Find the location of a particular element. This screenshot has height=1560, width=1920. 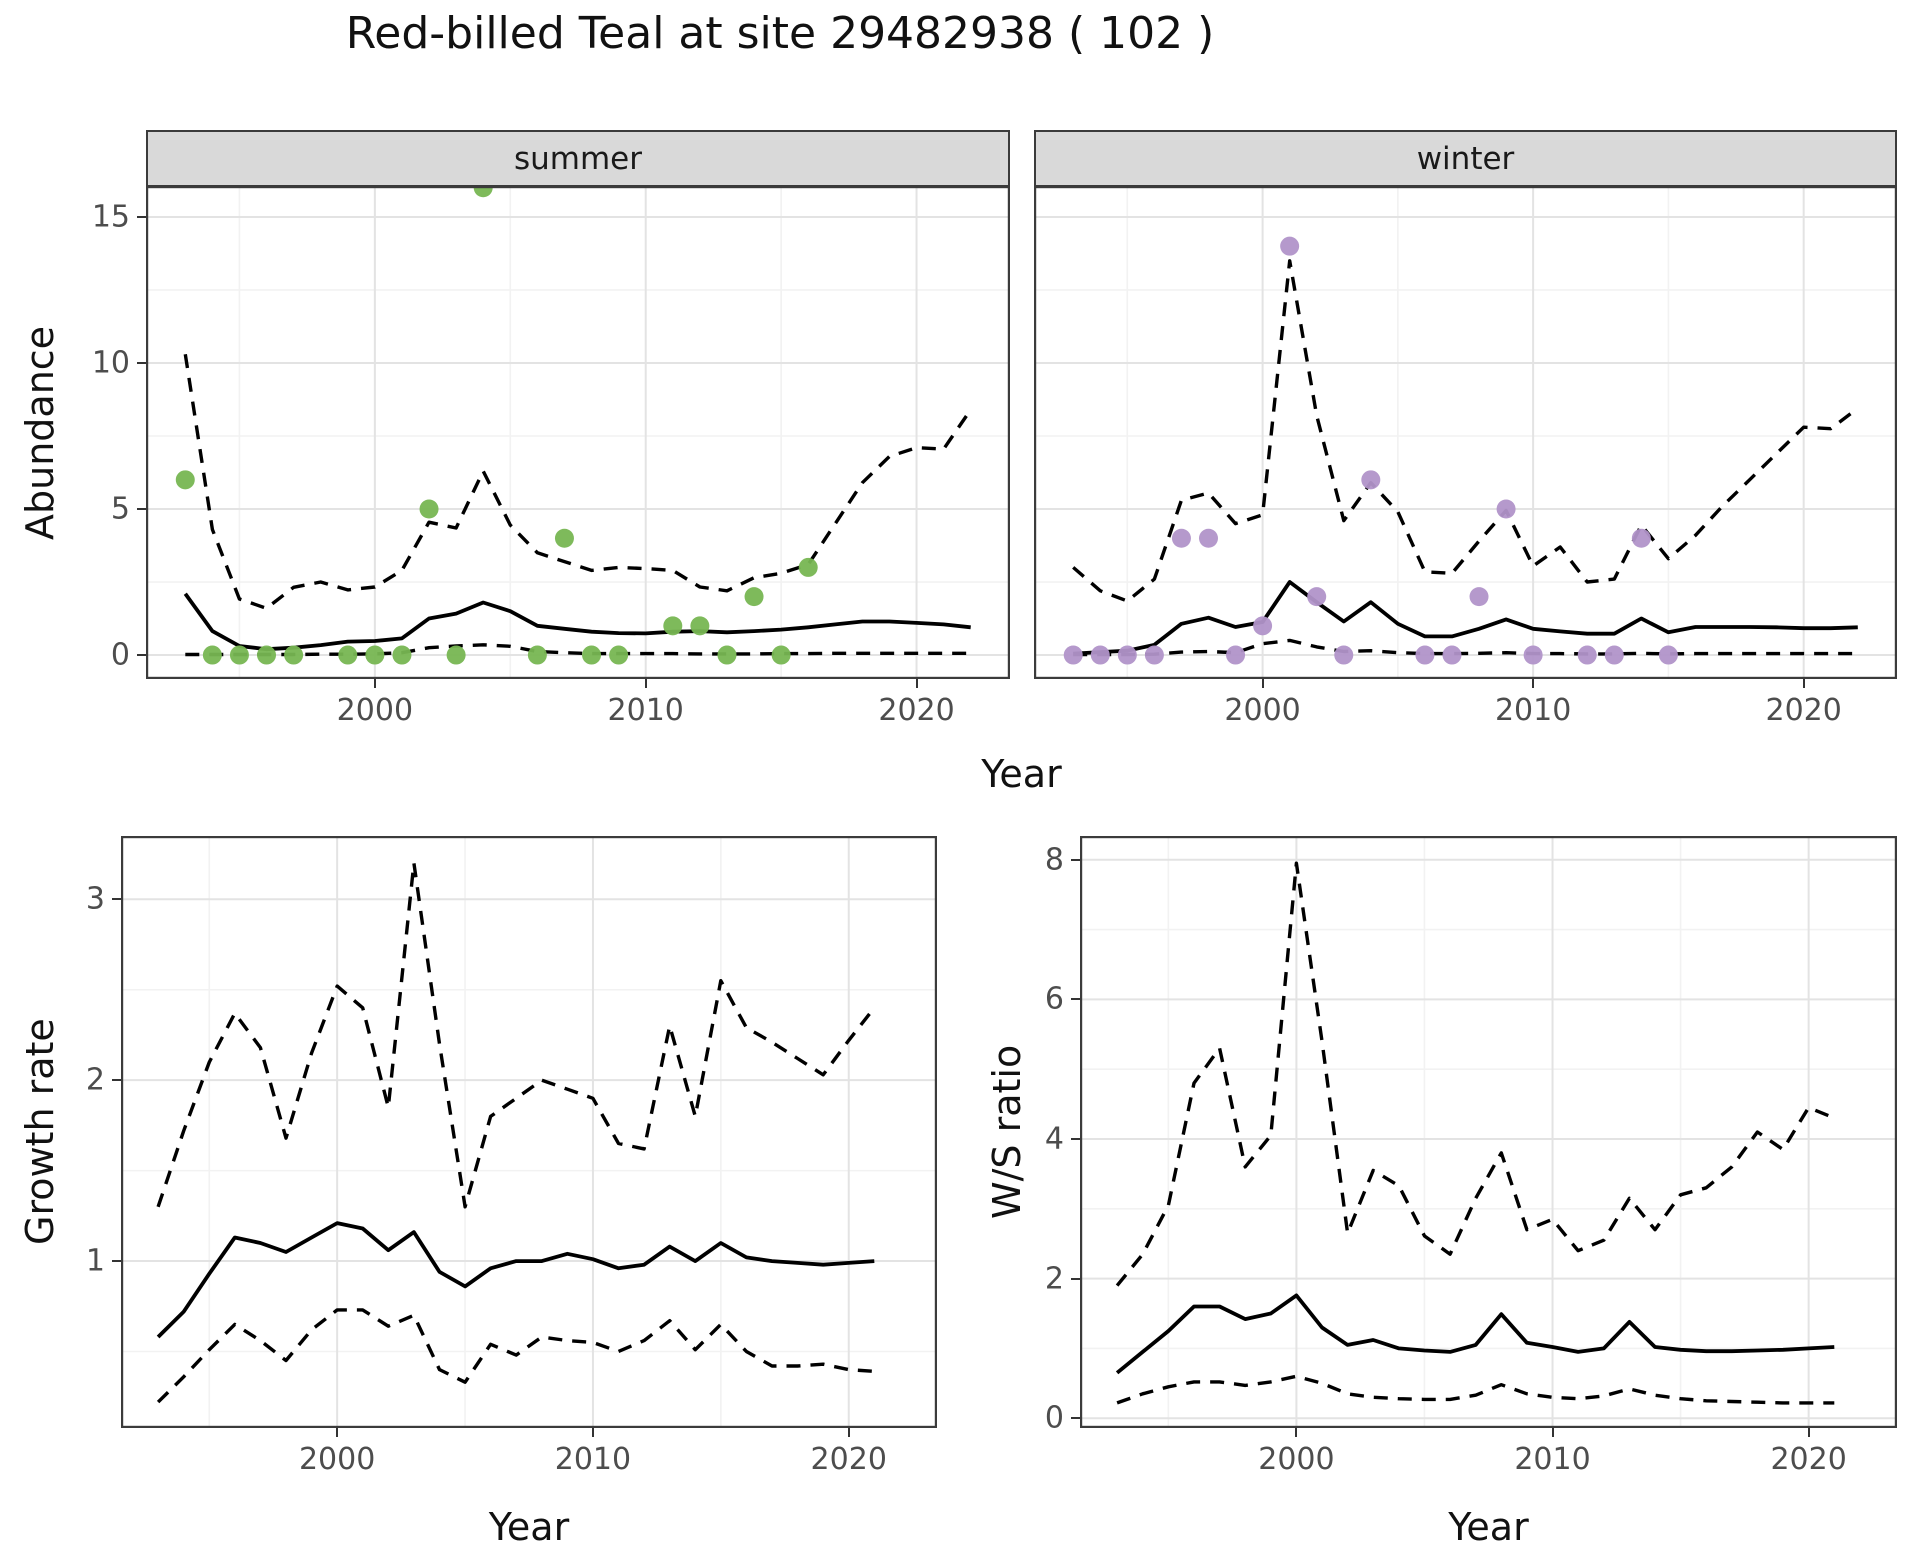

growth-rate-axis-title: Growth rate is located at coordinates (40, 1132).